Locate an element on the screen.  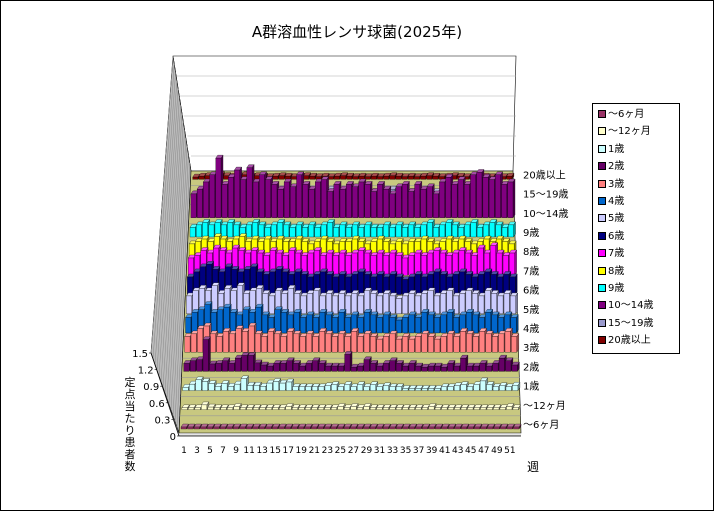
x-tick-label: 11 is located at coordinates (248, 451).